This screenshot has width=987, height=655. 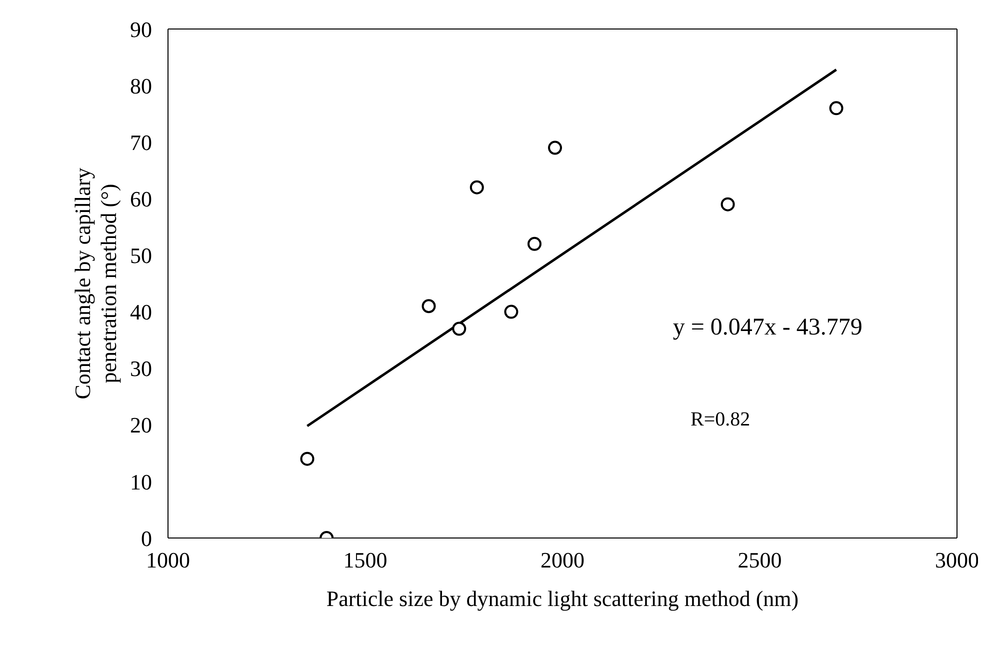 I want to click on y-tick-label: 90, so click(x=141, y=29).